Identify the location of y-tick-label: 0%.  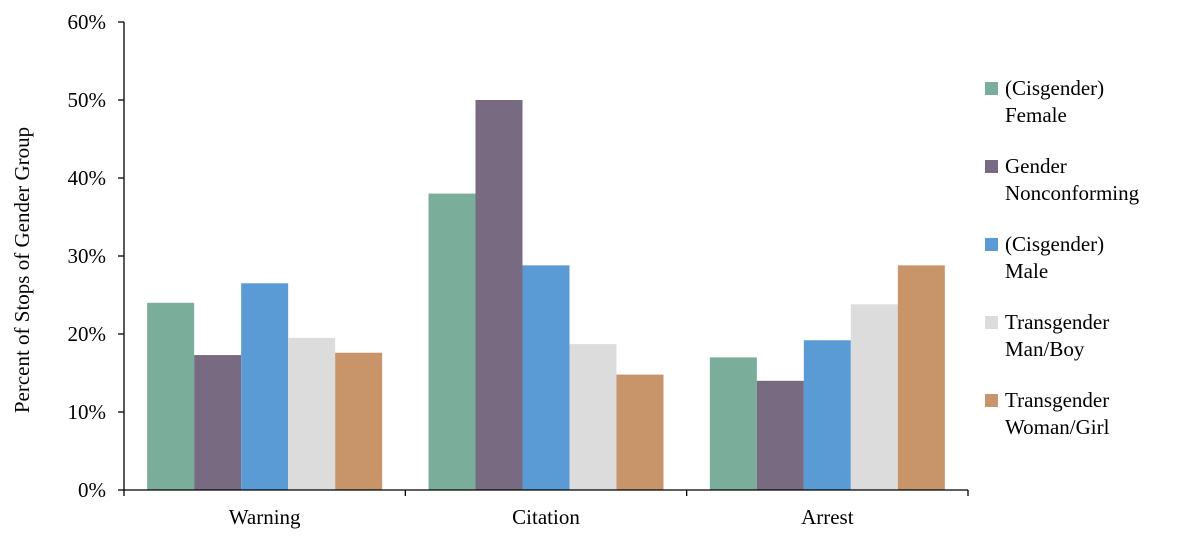
(92, 490).